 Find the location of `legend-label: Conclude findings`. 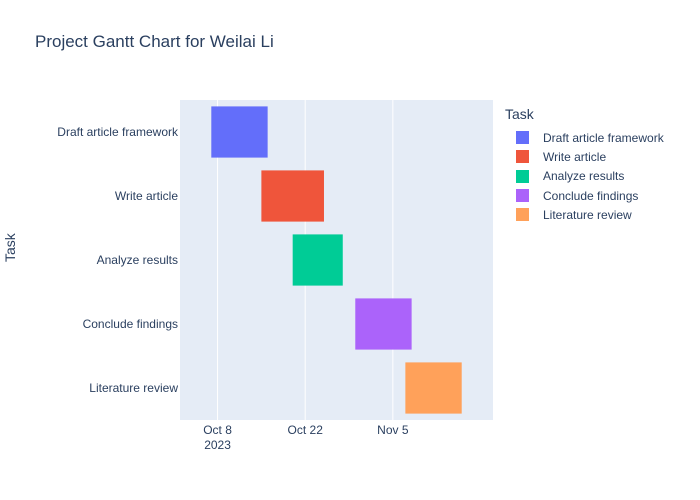

legend-label: Conclude findings is located at coordinates (591, 195).